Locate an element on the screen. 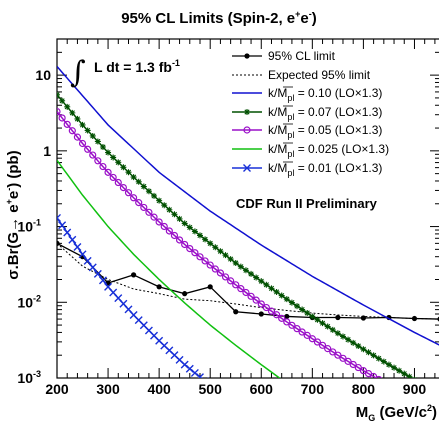 This screenshot has width=439, height=429. x-tick-label: 700 is located at coordinates (313, 389).